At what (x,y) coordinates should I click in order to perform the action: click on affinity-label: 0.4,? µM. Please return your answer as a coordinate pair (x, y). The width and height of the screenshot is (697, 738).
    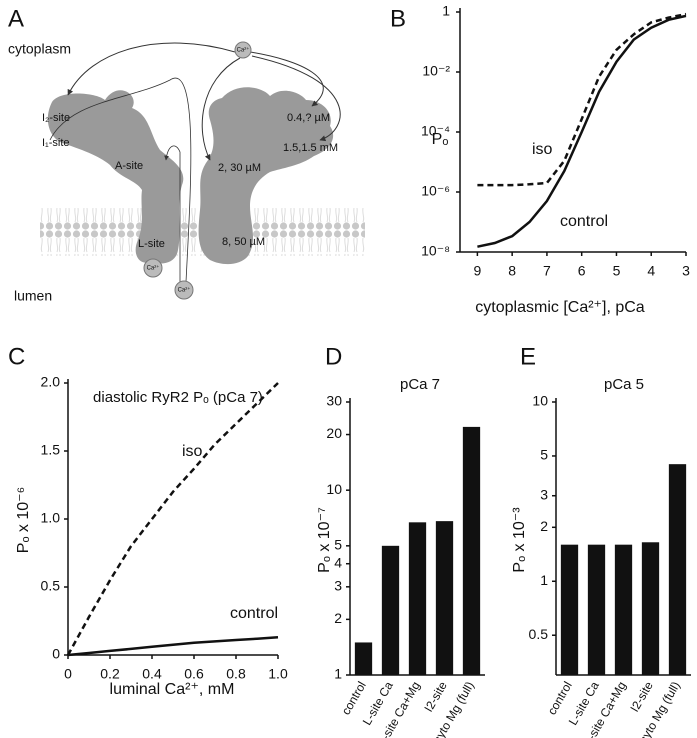
    Looking at the image, I should click on (308, 118).